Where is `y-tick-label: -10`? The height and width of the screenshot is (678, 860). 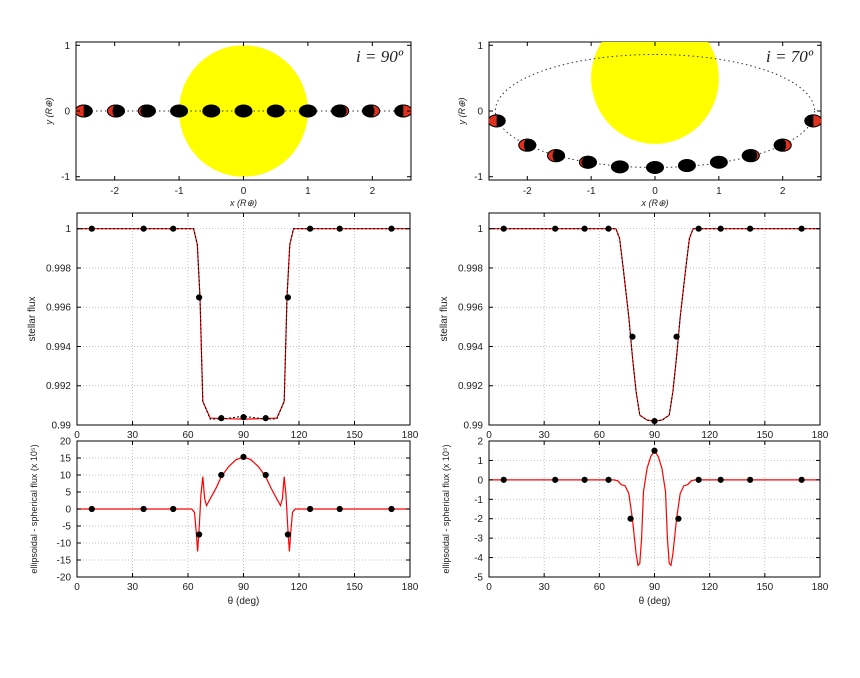
y-tick-label: -10 is located at coordinates (64, 544).